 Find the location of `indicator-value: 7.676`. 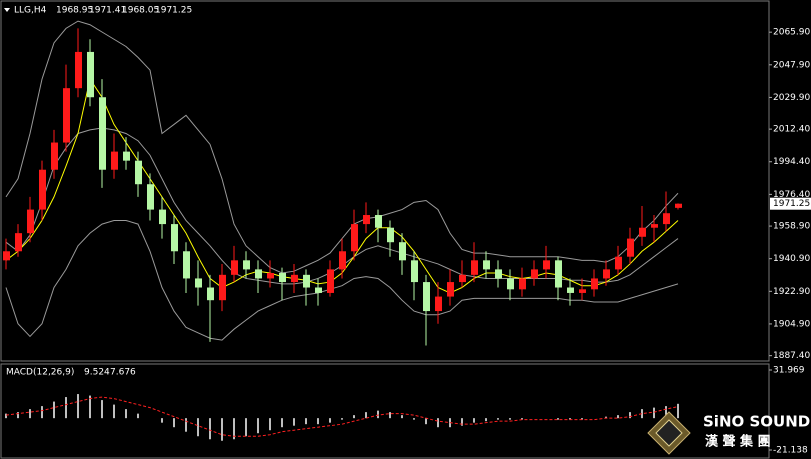

indicator-value: 7.676 is located at coordinates (123, 373).